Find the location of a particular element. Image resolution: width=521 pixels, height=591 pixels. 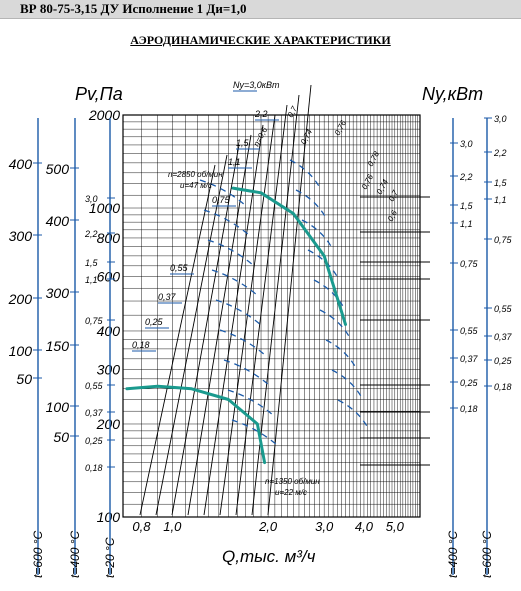

power-line-label: 0,25 is located at coordinates (154, 322).